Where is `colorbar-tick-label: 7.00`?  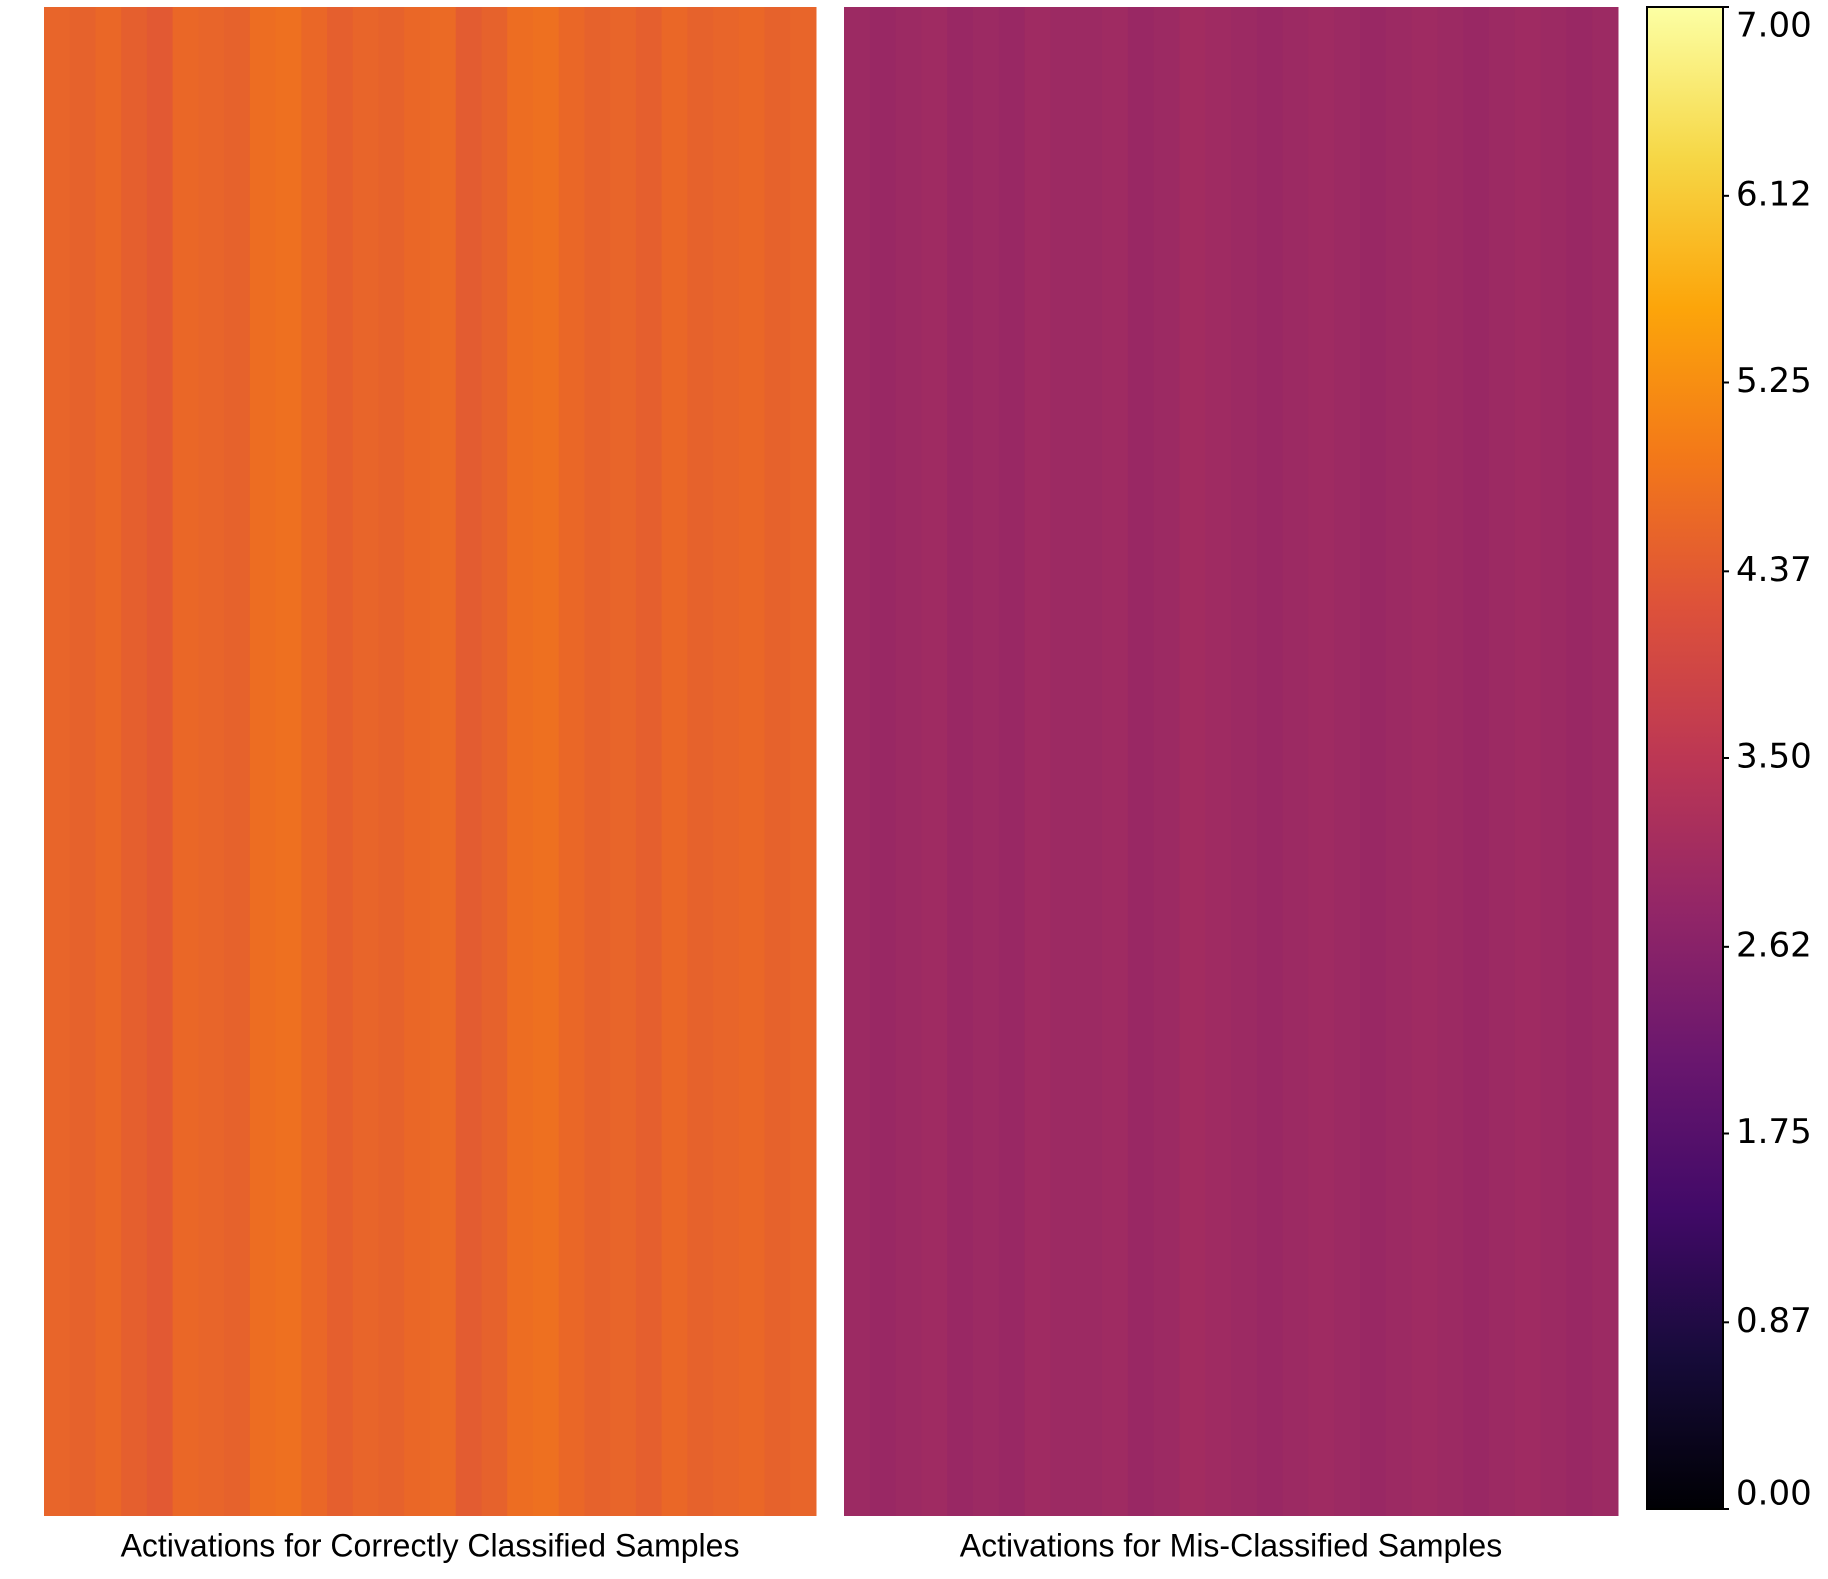 colorbar-tick-label: 7.00 is located at coordinates (1774, 26).